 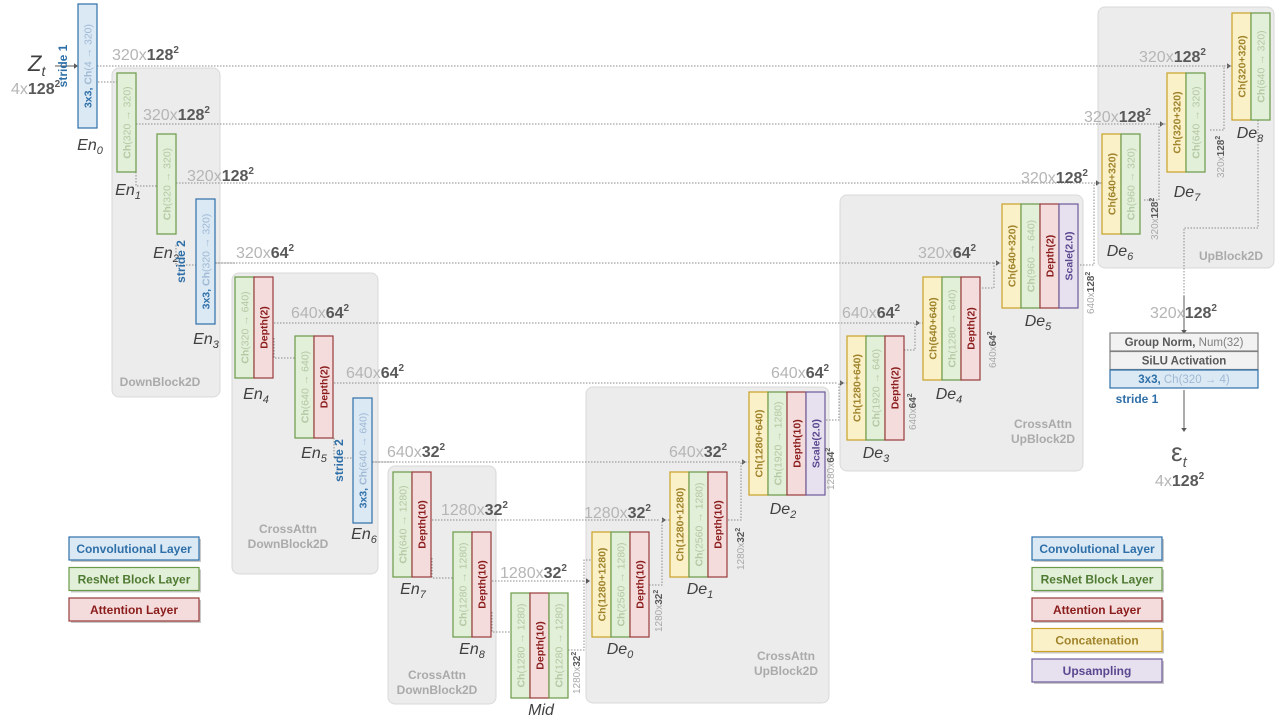 What do you see at coordinates (1184, 343) in the screenshot?
I see `head-row-label: Group Norm, Num(32)` at bounding box center [1184, 343].